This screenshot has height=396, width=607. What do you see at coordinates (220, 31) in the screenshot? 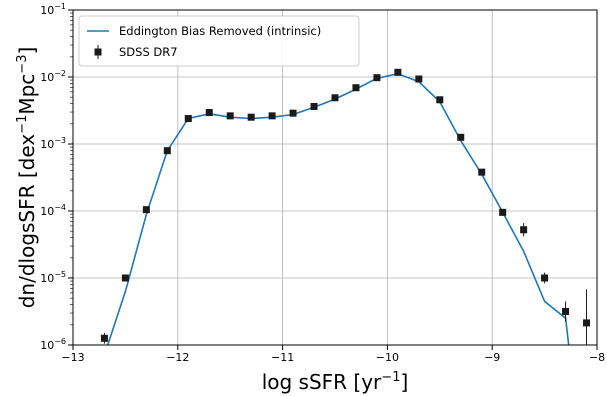
I see `legend-entry-intrinsic: Eddington Bias Removed (intrinsic)` at bounding box center [220, 31].